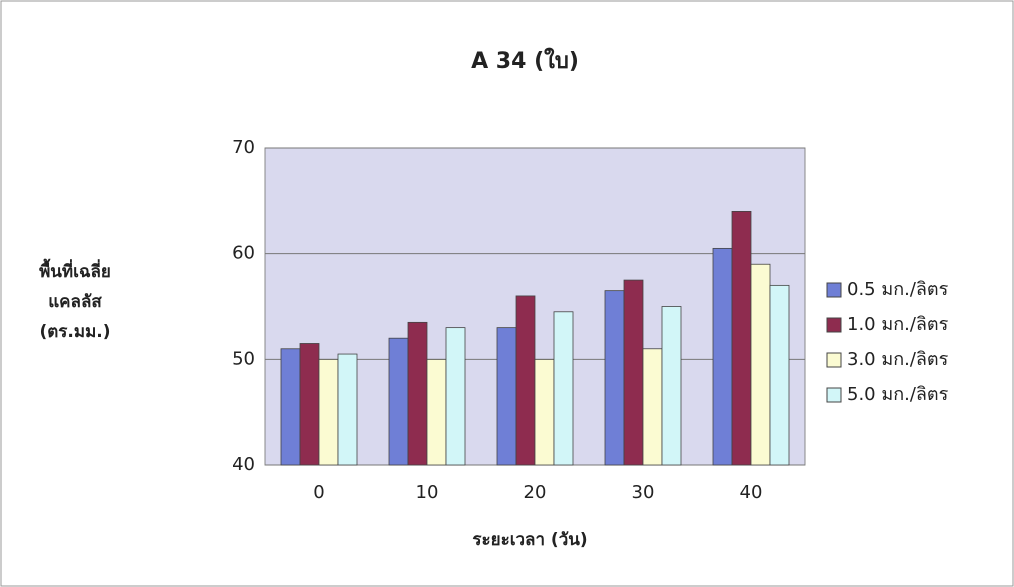 Image resolution: width=1014 pixels, height=587 pixels. Describe the element at coordinates (898, 324) in the screenshot. I see `legend-label: 1.0 มก./ลิตร` at that location.